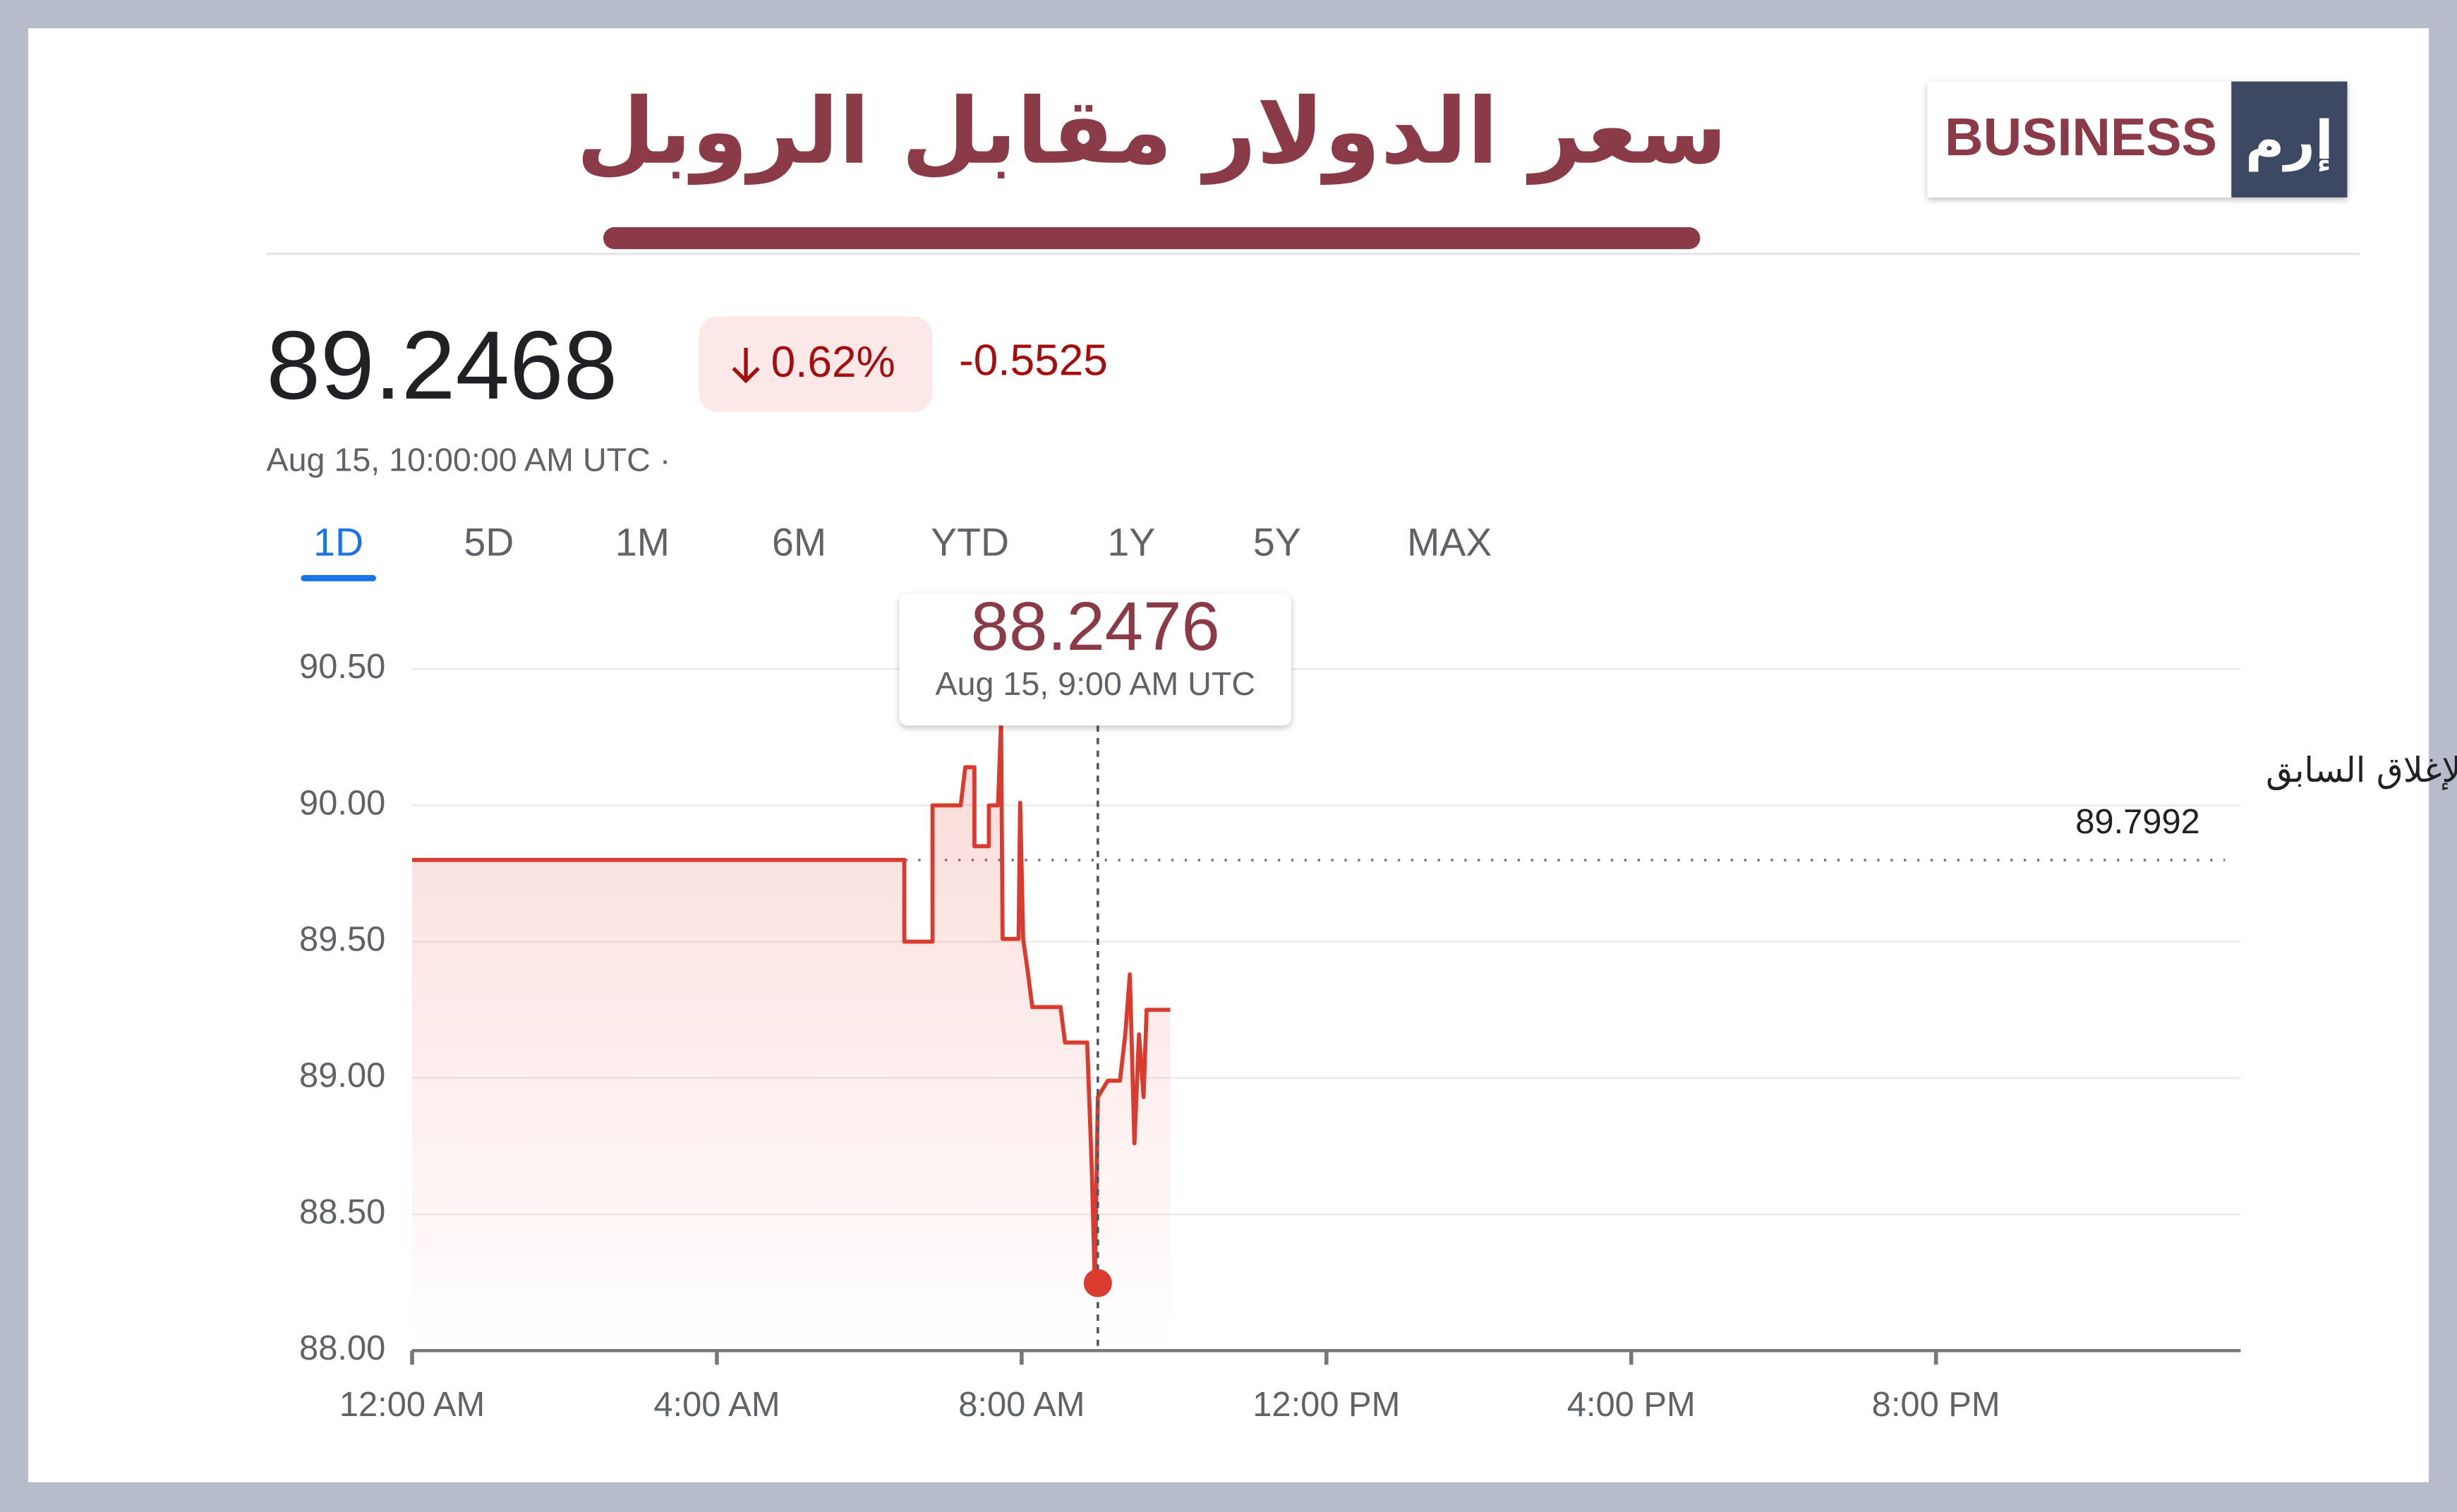  I want to click on price-line, so click(791, 1001).